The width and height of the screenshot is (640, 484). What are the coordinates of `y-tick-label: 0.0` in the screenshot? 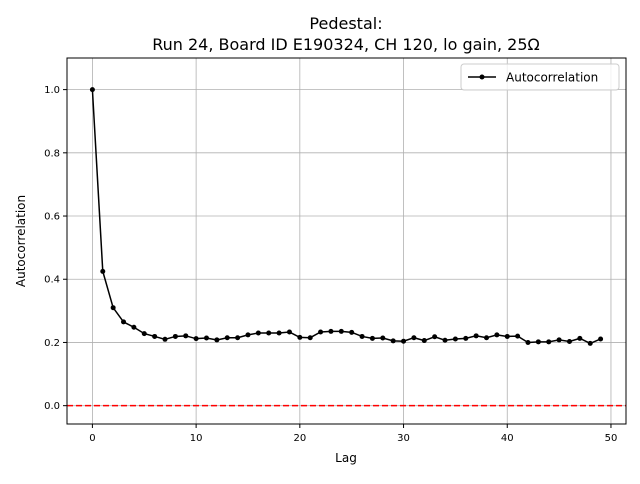 It's located at (52, 406).